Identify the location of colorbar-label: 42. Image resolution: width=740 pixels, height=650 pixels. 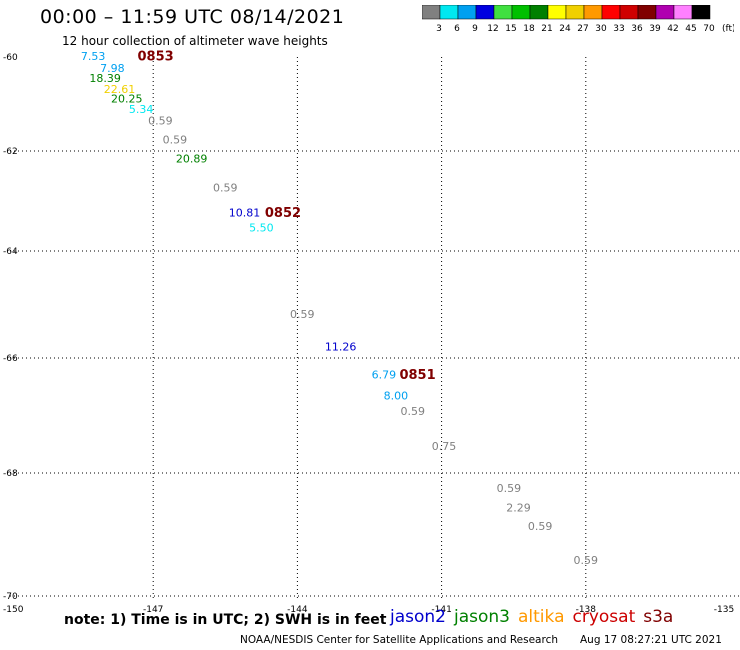
(672, 29).